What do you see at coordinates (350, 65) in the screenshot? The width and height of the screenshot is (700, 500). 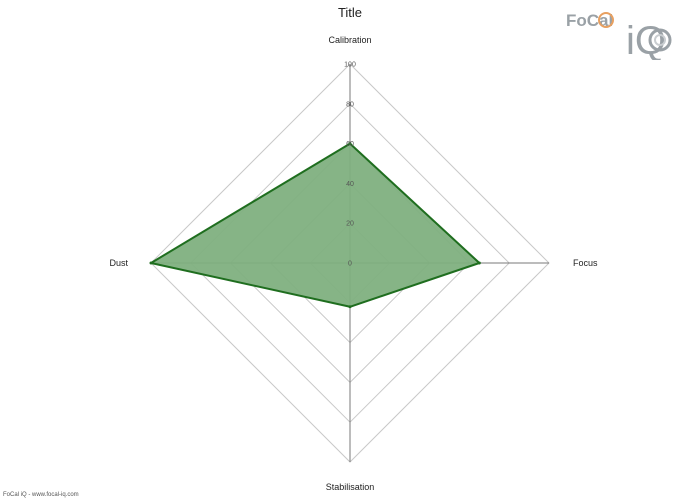 I see `tick-label: 100` at bounding box center [350, 65].